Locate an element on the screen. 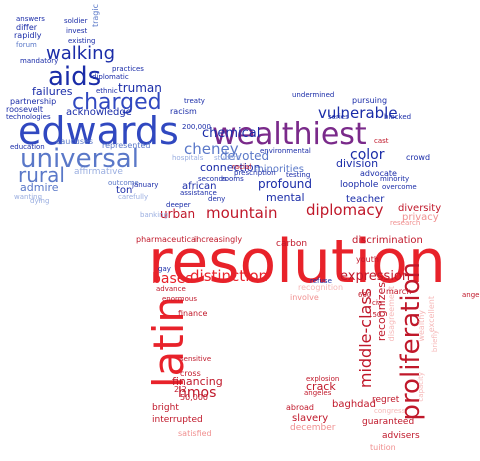 Image resolution: width=480 pixels, height=461 pixels. word: march is located at coordinates (399, 291).